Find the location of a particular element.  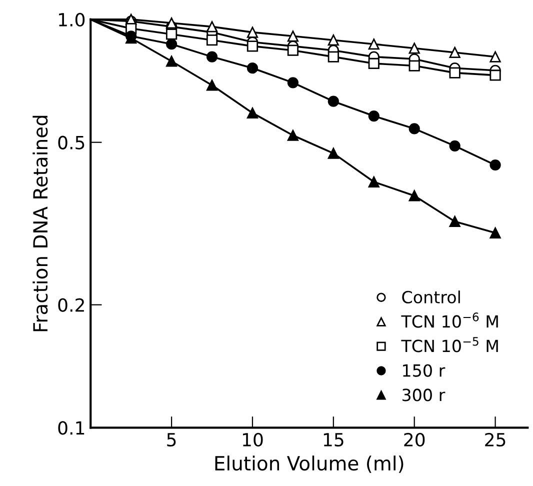

x-tick-label: 5 is located at coordinates (171, 440).